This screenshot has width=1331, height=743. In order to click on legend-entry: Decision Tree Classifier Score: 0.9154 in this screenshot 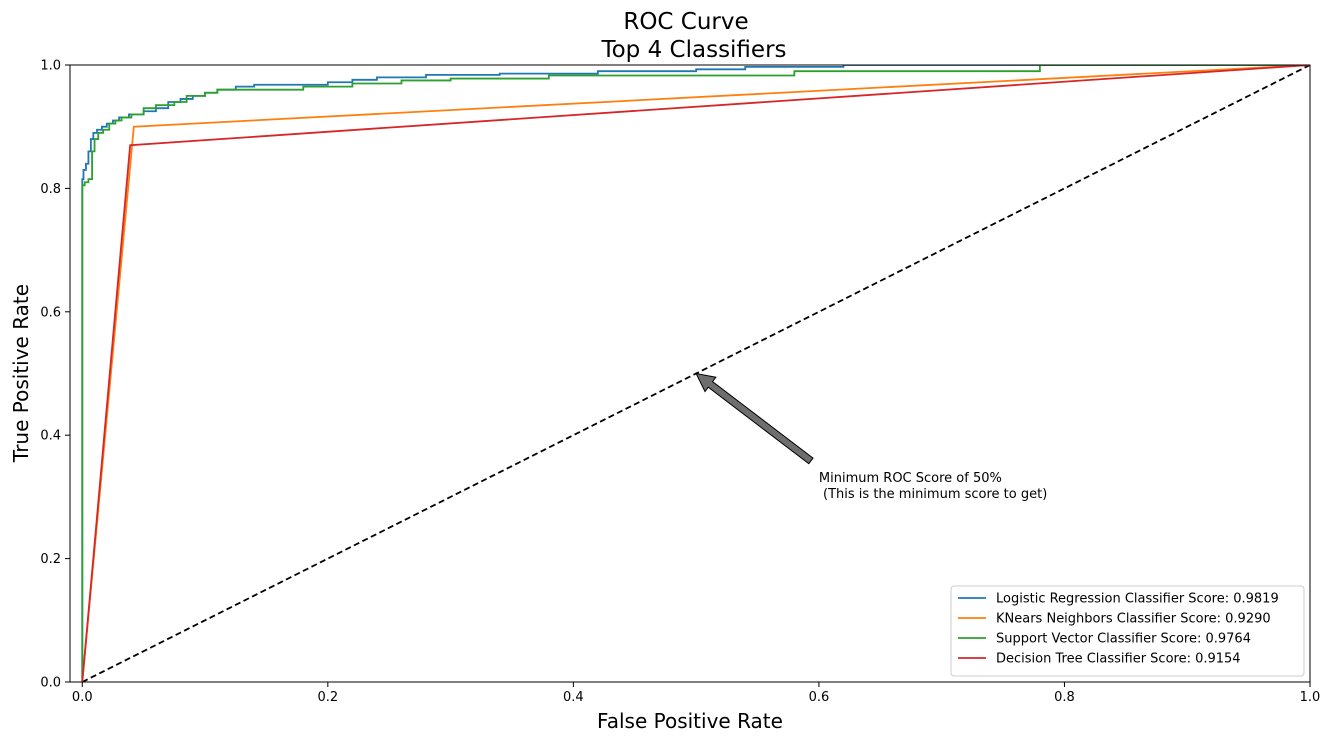, I will do `click(1118, 659)`.